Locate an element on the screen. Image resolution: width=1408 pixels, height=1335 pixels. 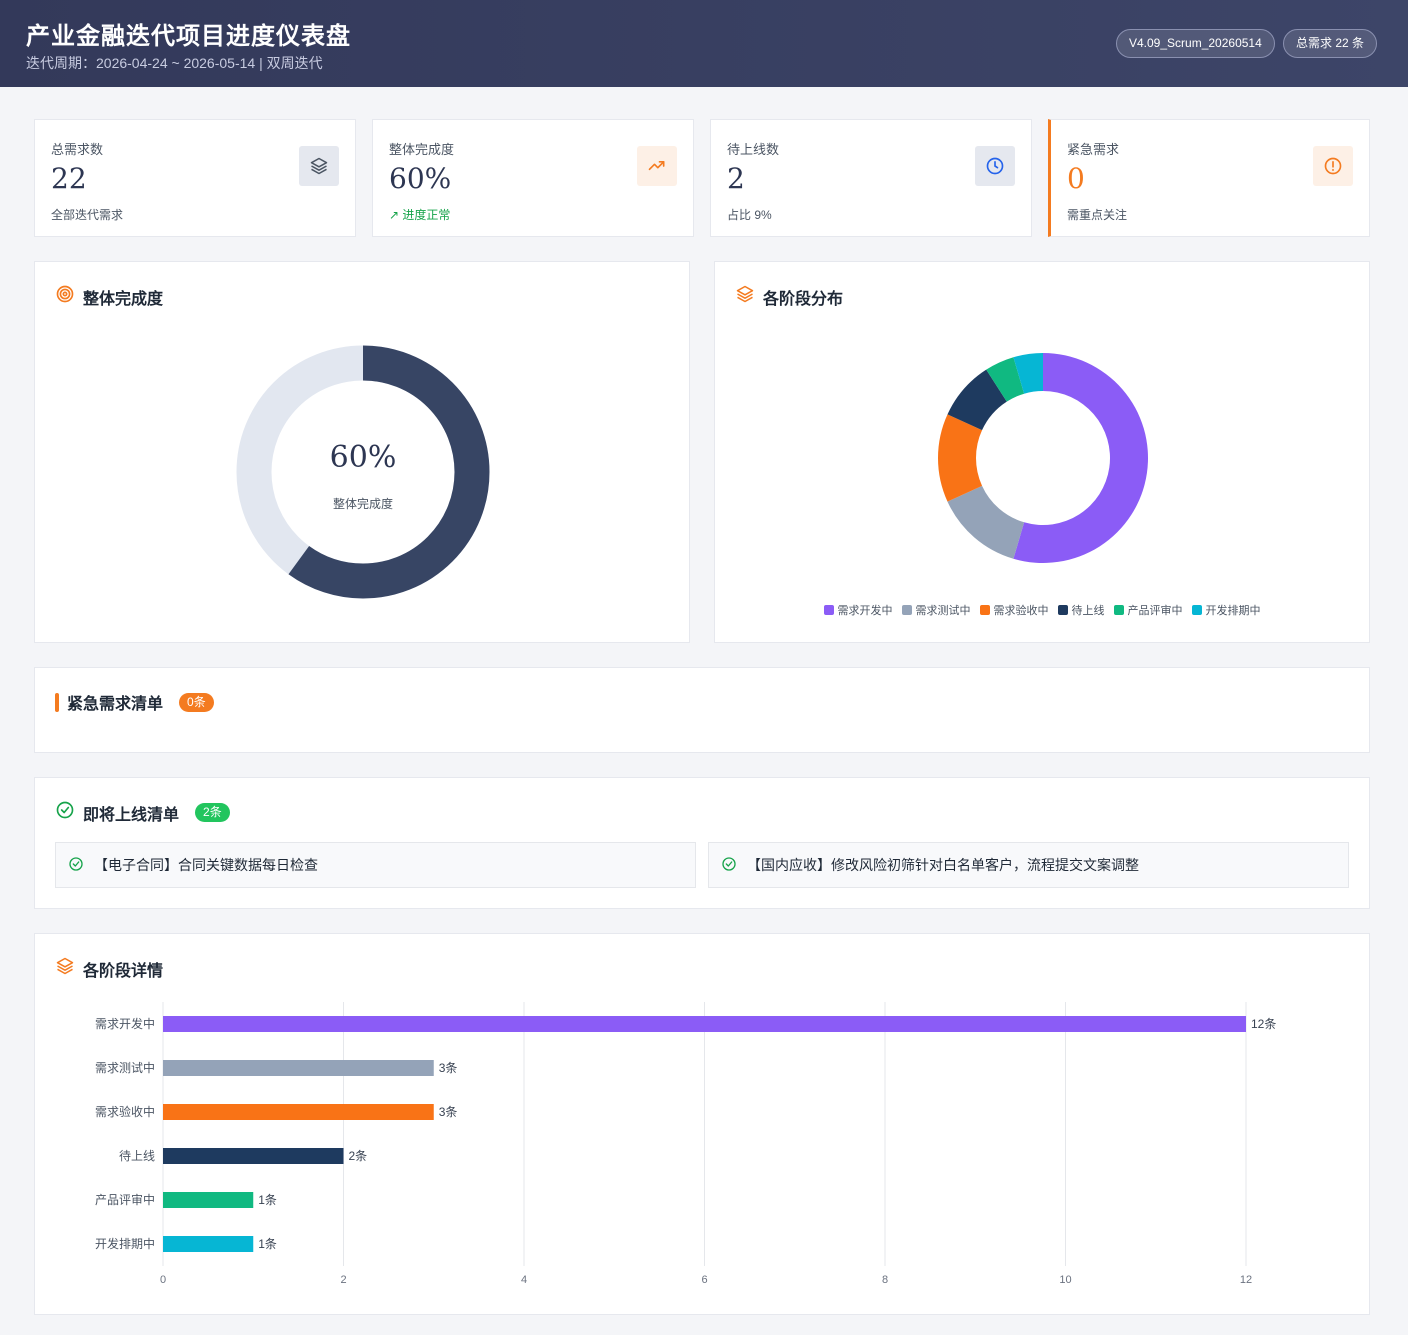
bar-value-label: 1条 is located at coordinates (267, 1200).